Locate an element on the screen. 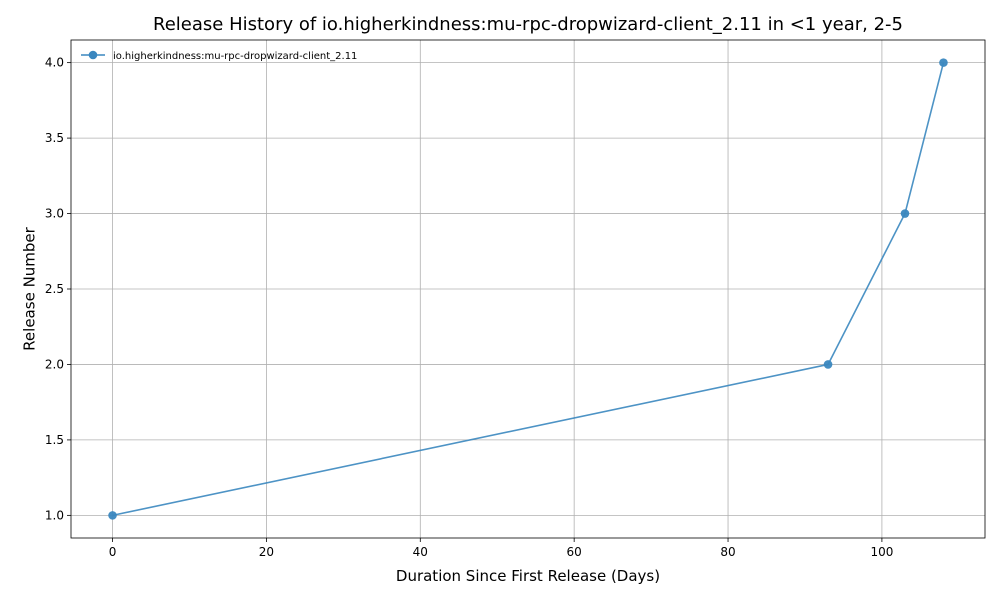  legend-marker-icon is located at coordinates (93, 55).